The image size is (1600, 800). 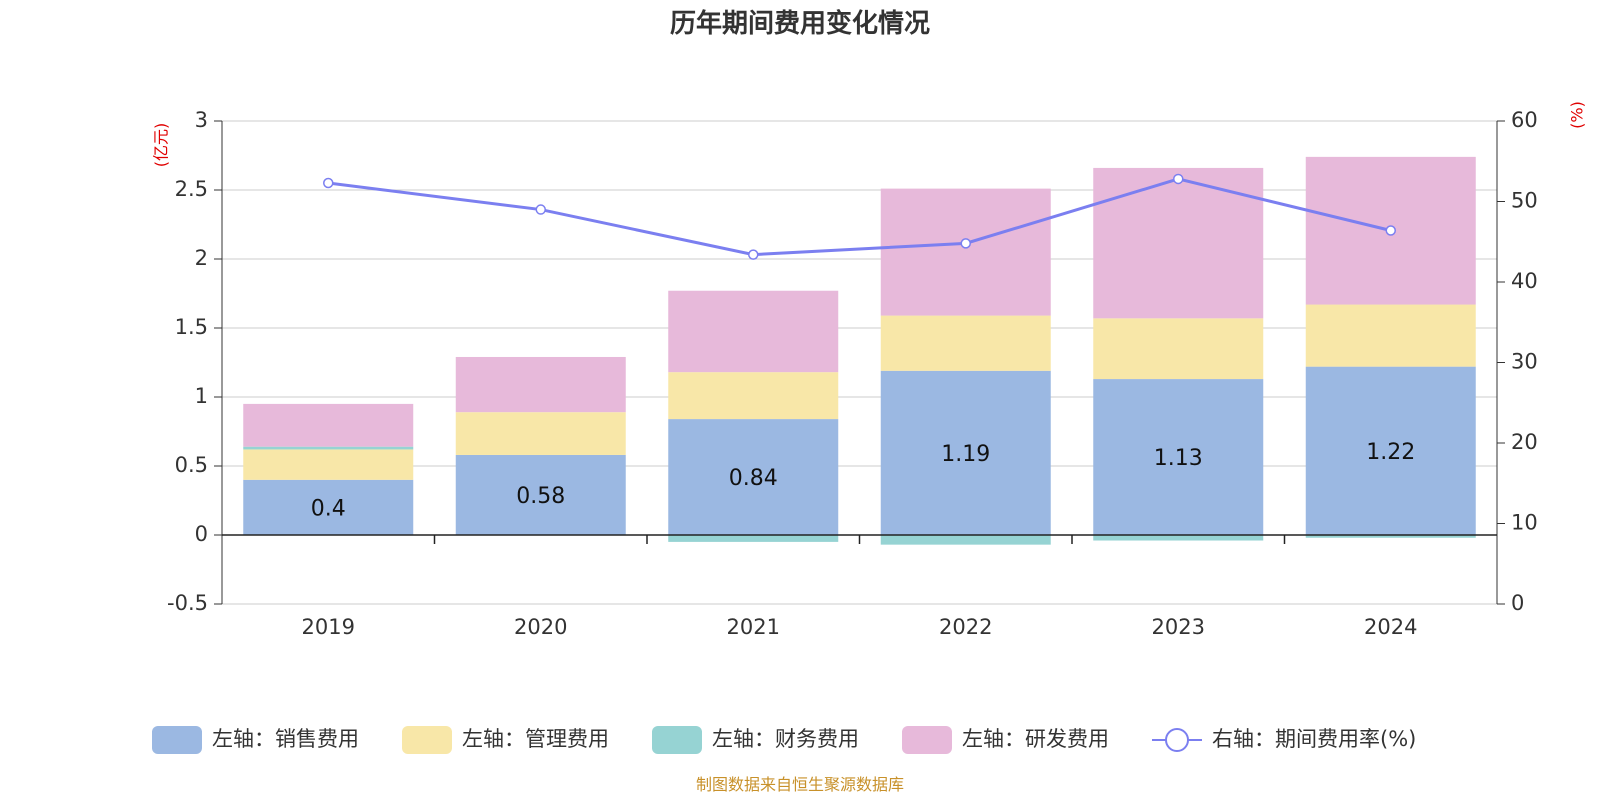 What do you see at coordinates (191, 465) in the screenshot?
I see `left-tick-label: 0.5` at bounding box center [191, 465].